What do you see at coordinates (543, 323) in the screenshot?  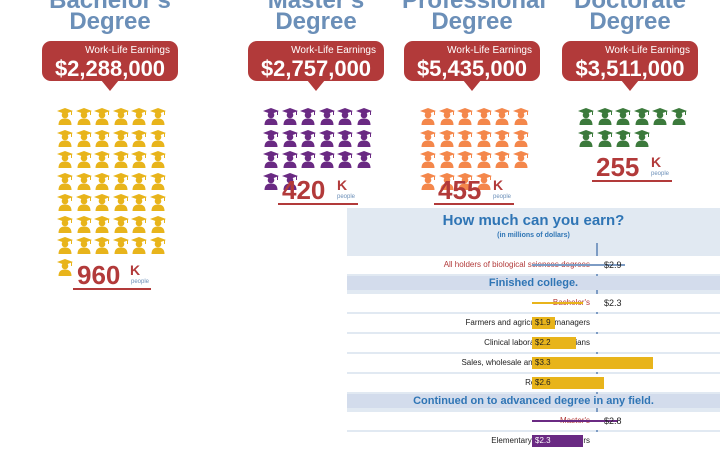 I see `value-bar: $1.9` at bounding box center [543, 323].